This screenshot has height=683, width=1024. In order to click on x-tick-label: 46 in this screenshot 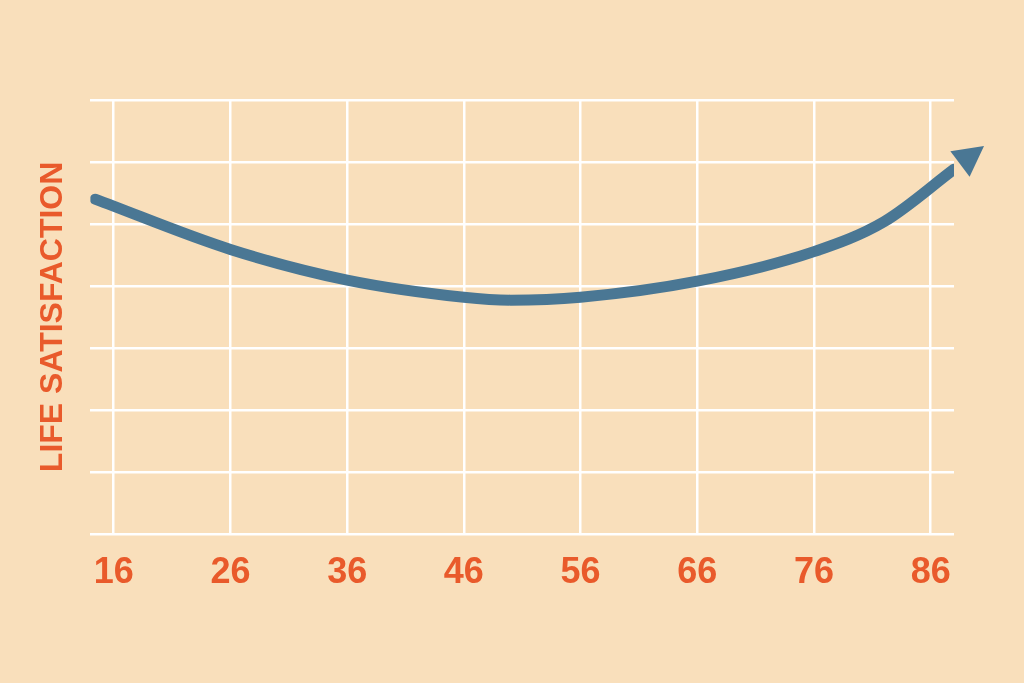, I will do `click(463, 571)`.